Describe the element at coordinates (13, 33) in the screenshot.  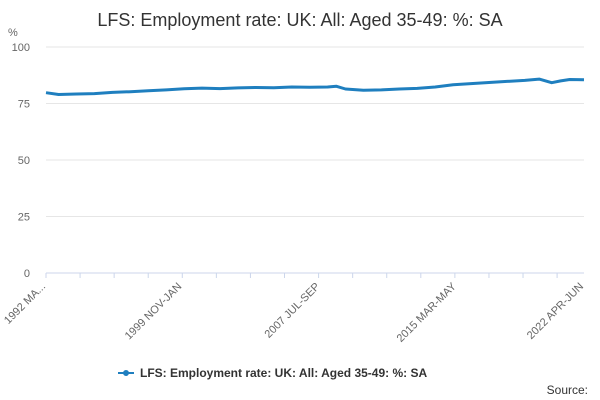
I see `y-axis-unit-label: %` at that location.